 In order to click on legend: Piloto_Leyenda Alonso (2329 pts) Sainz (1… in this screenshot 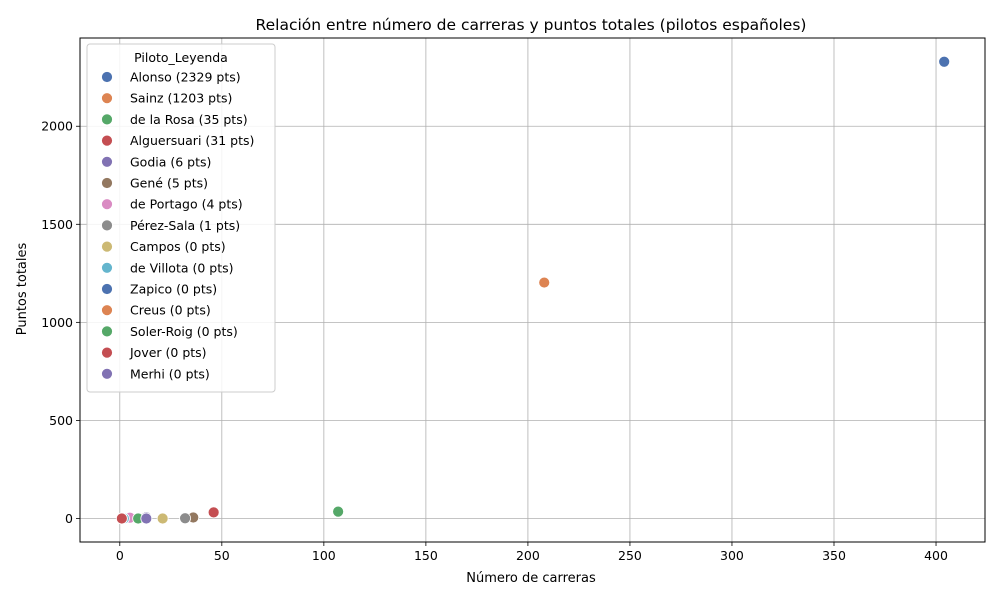, I will do `click(181, 218)`.